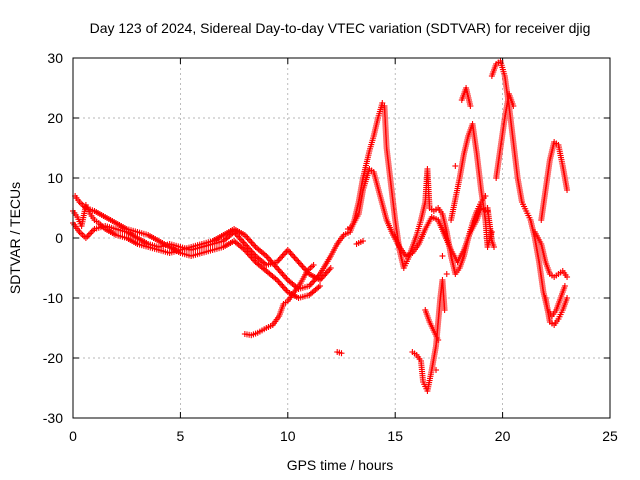  I want to click on y-tick-label: -30, so click(53, 418).